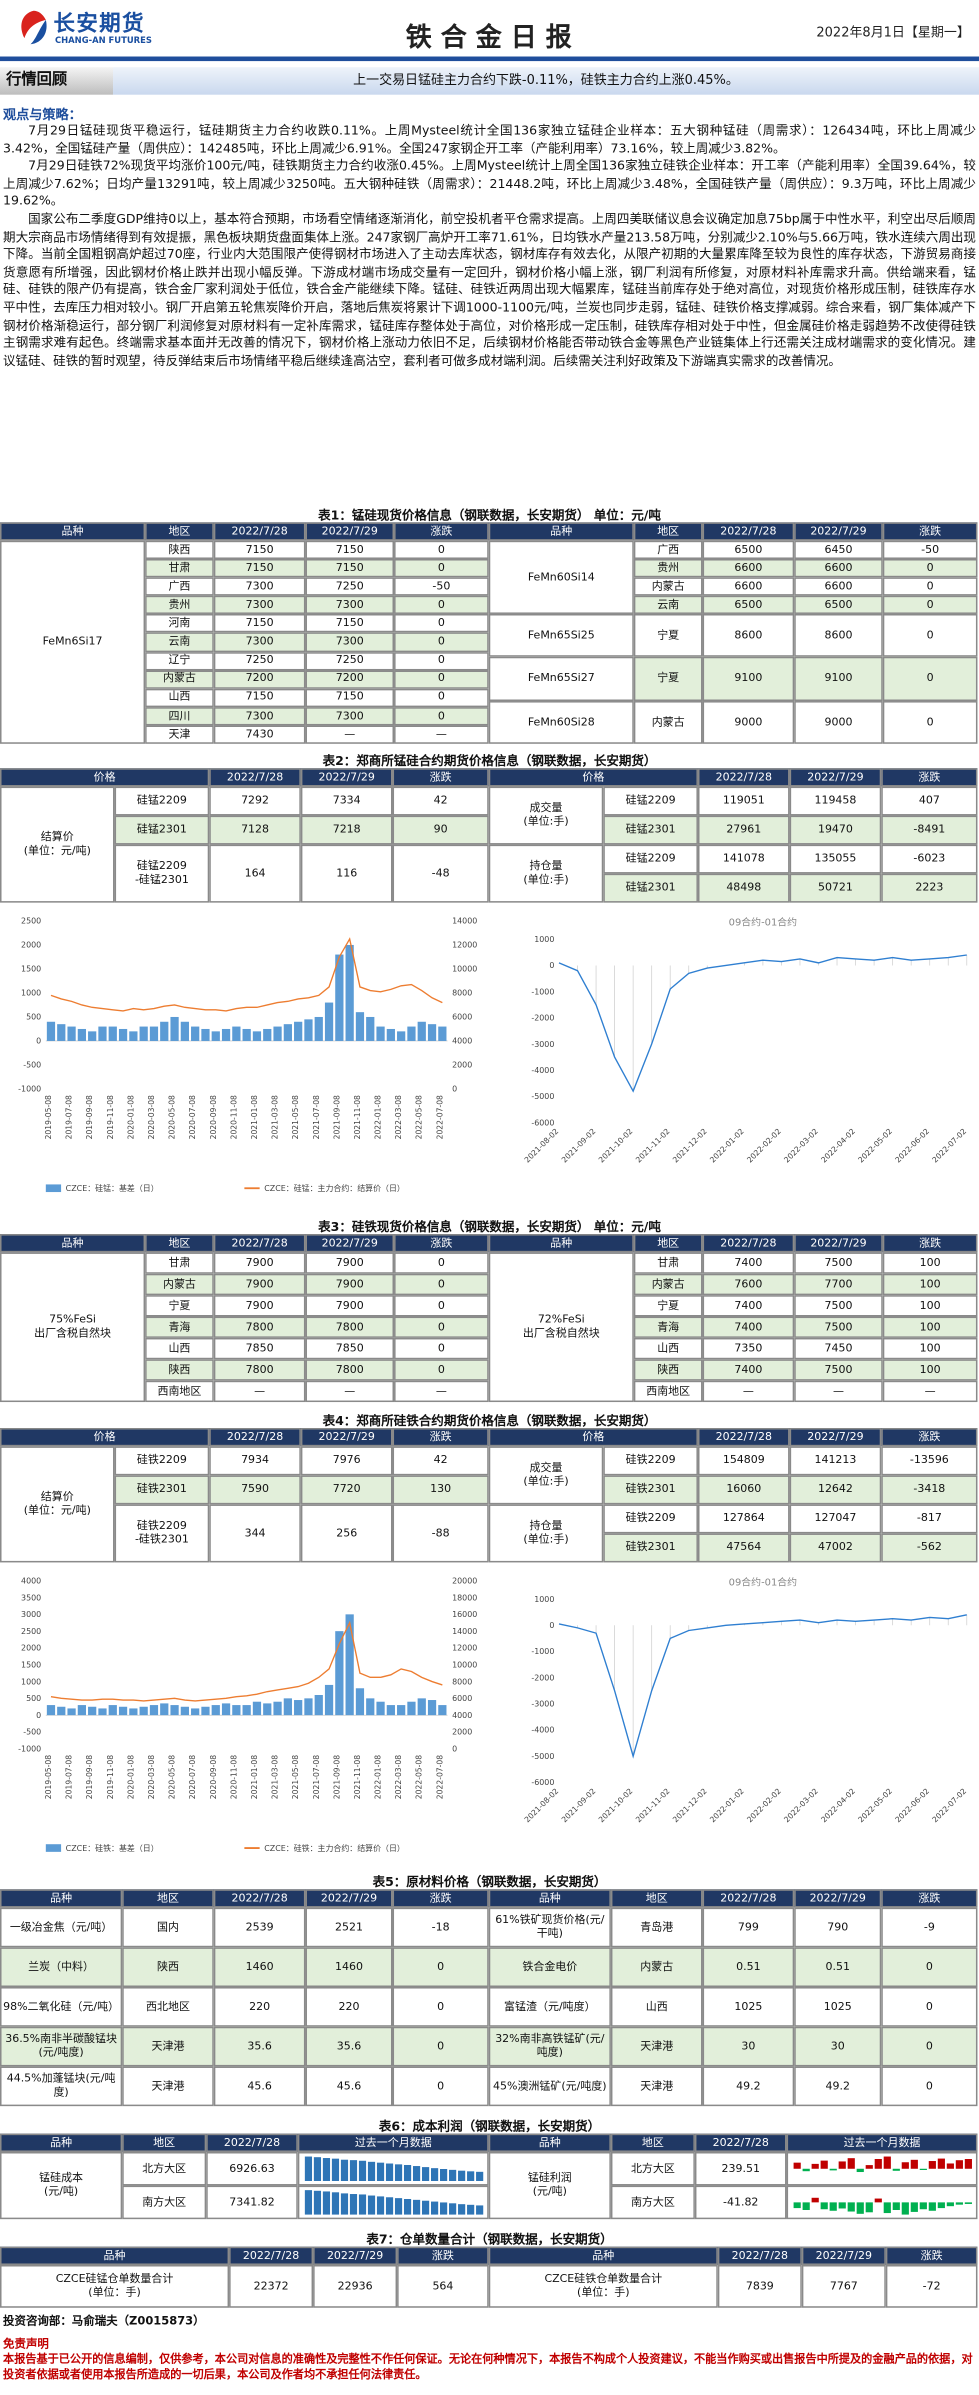  What do you see at coordinates (835, 1461) in the screenshot?
I see `table-cell: 141213` at bounding box center [835, 1461].